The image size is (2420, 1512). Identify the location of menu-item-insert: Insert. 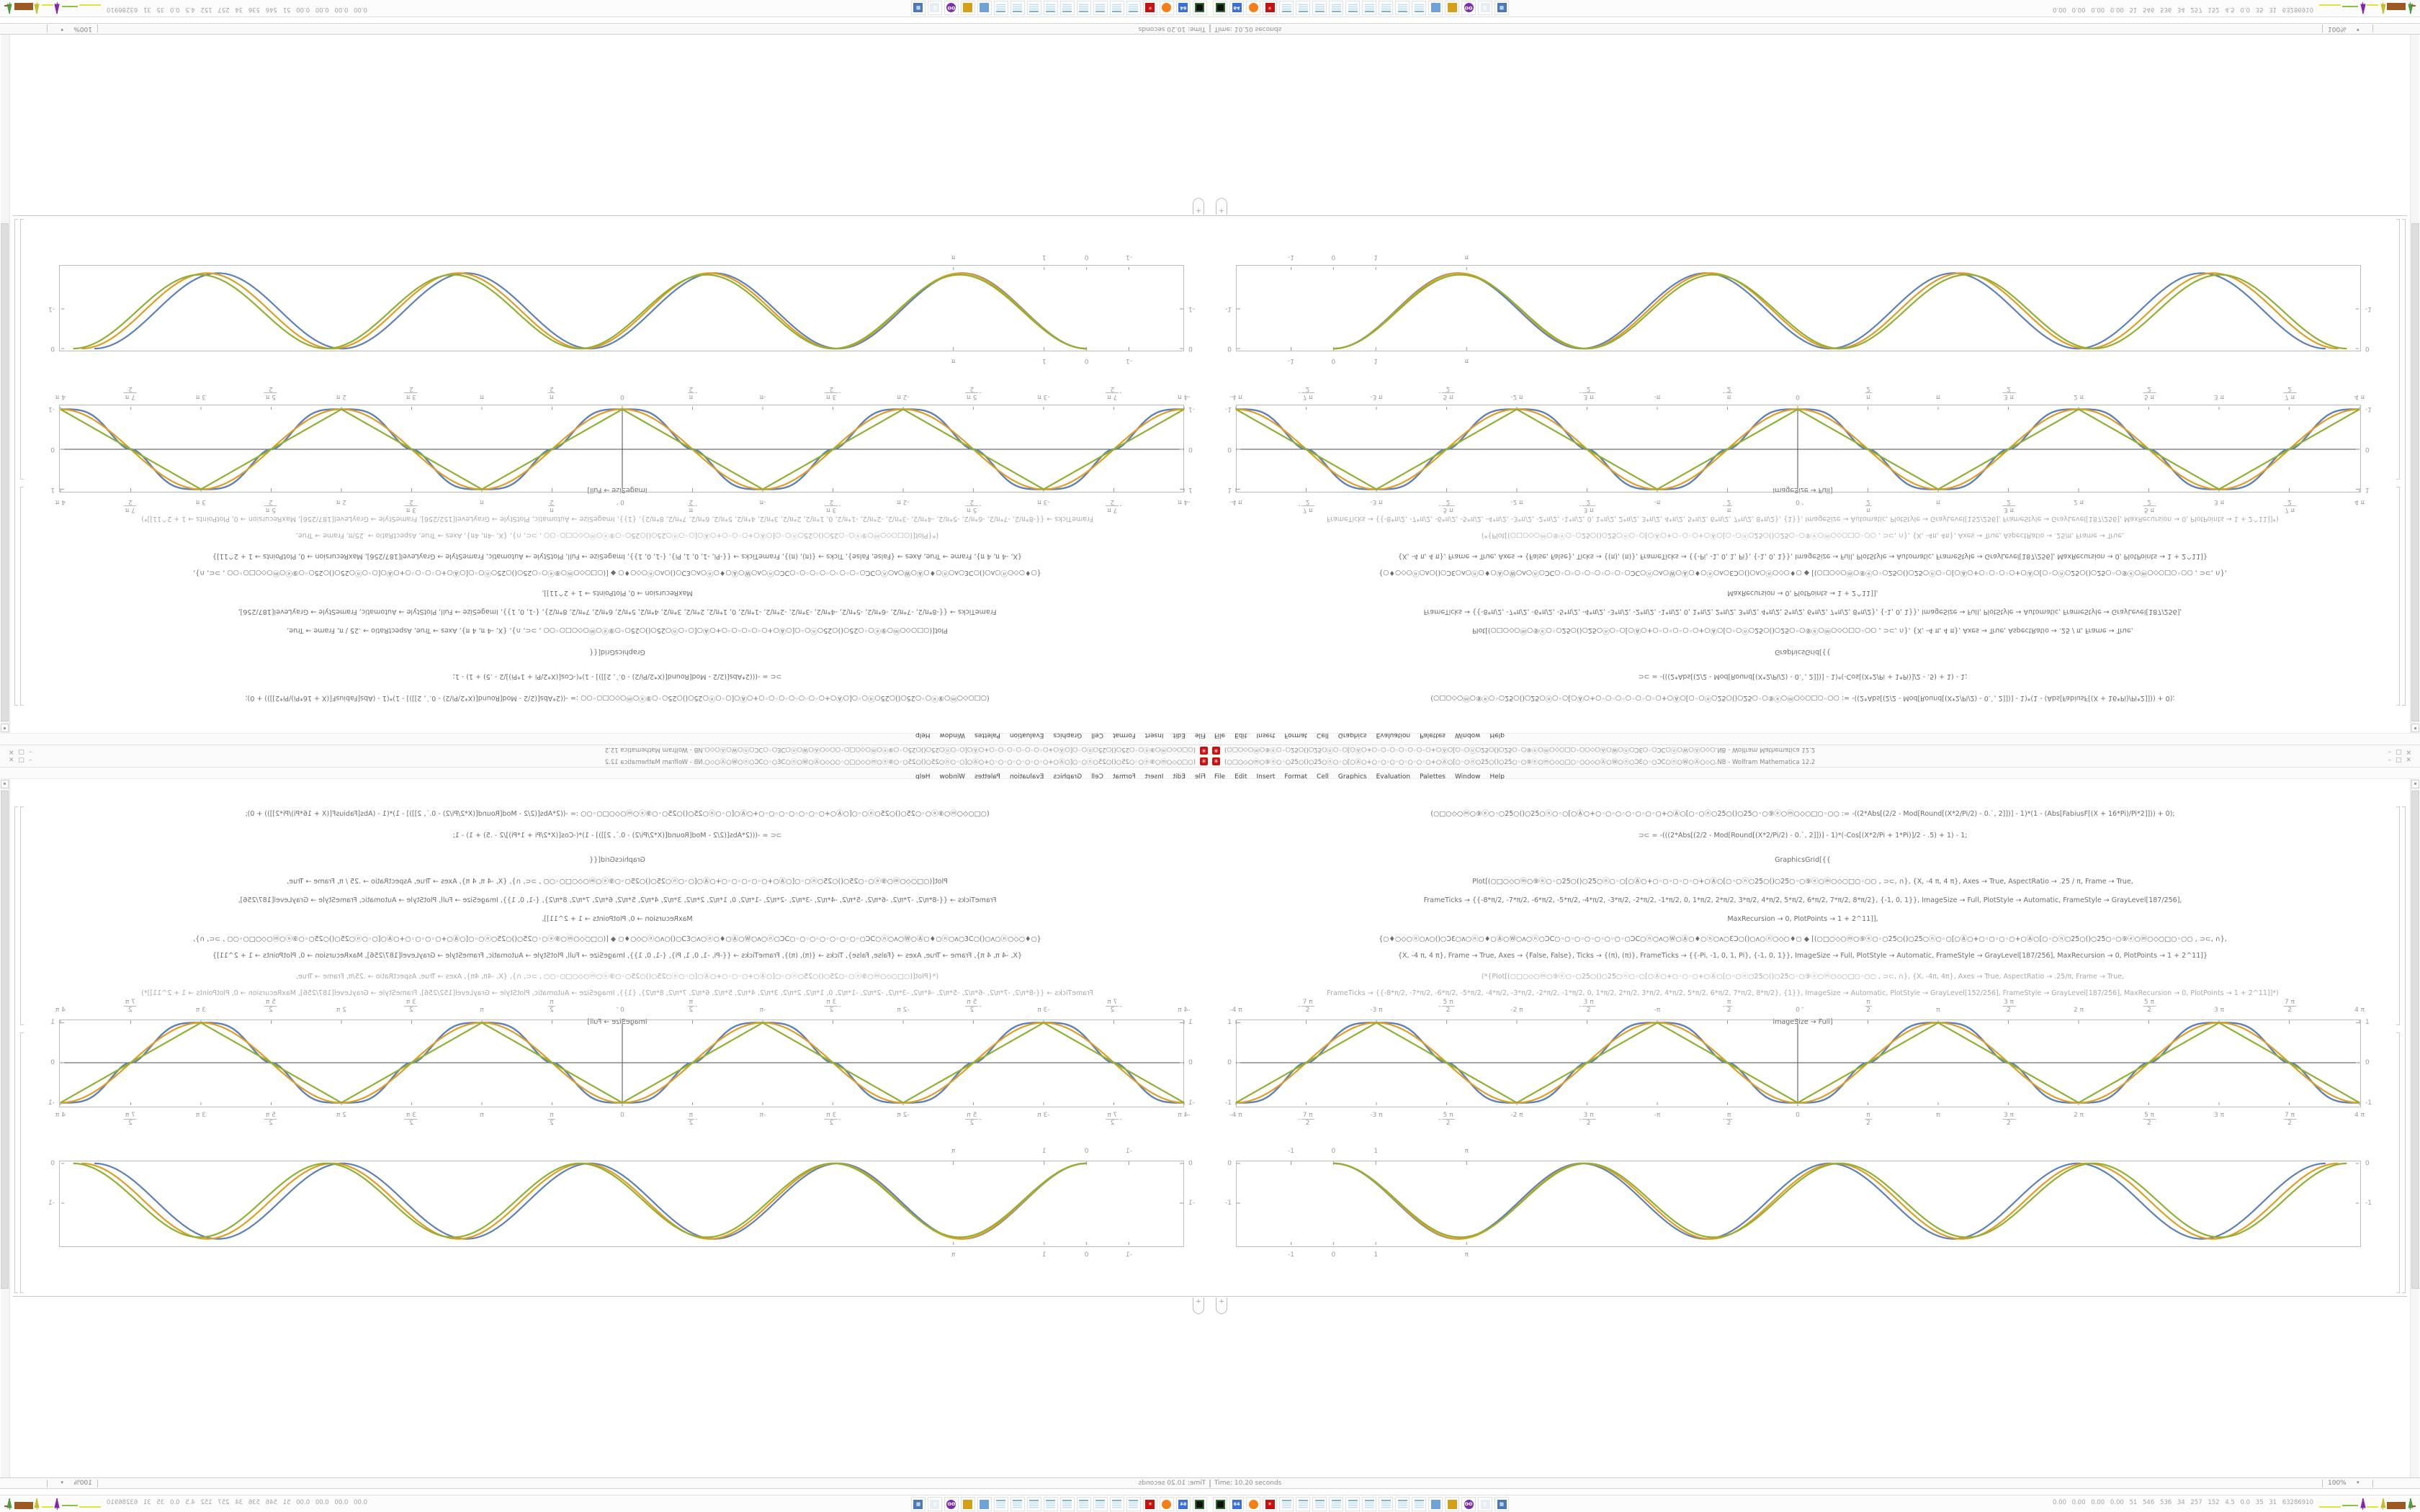
(1266, 776).